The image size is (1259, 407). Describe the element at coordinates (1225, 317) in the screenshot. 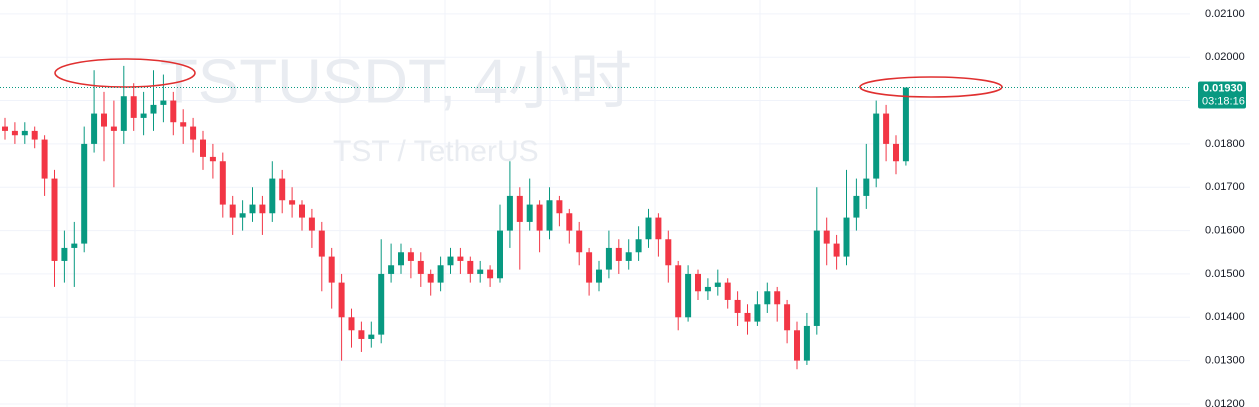

I see `y-tick-label: 0.01400` at that location.